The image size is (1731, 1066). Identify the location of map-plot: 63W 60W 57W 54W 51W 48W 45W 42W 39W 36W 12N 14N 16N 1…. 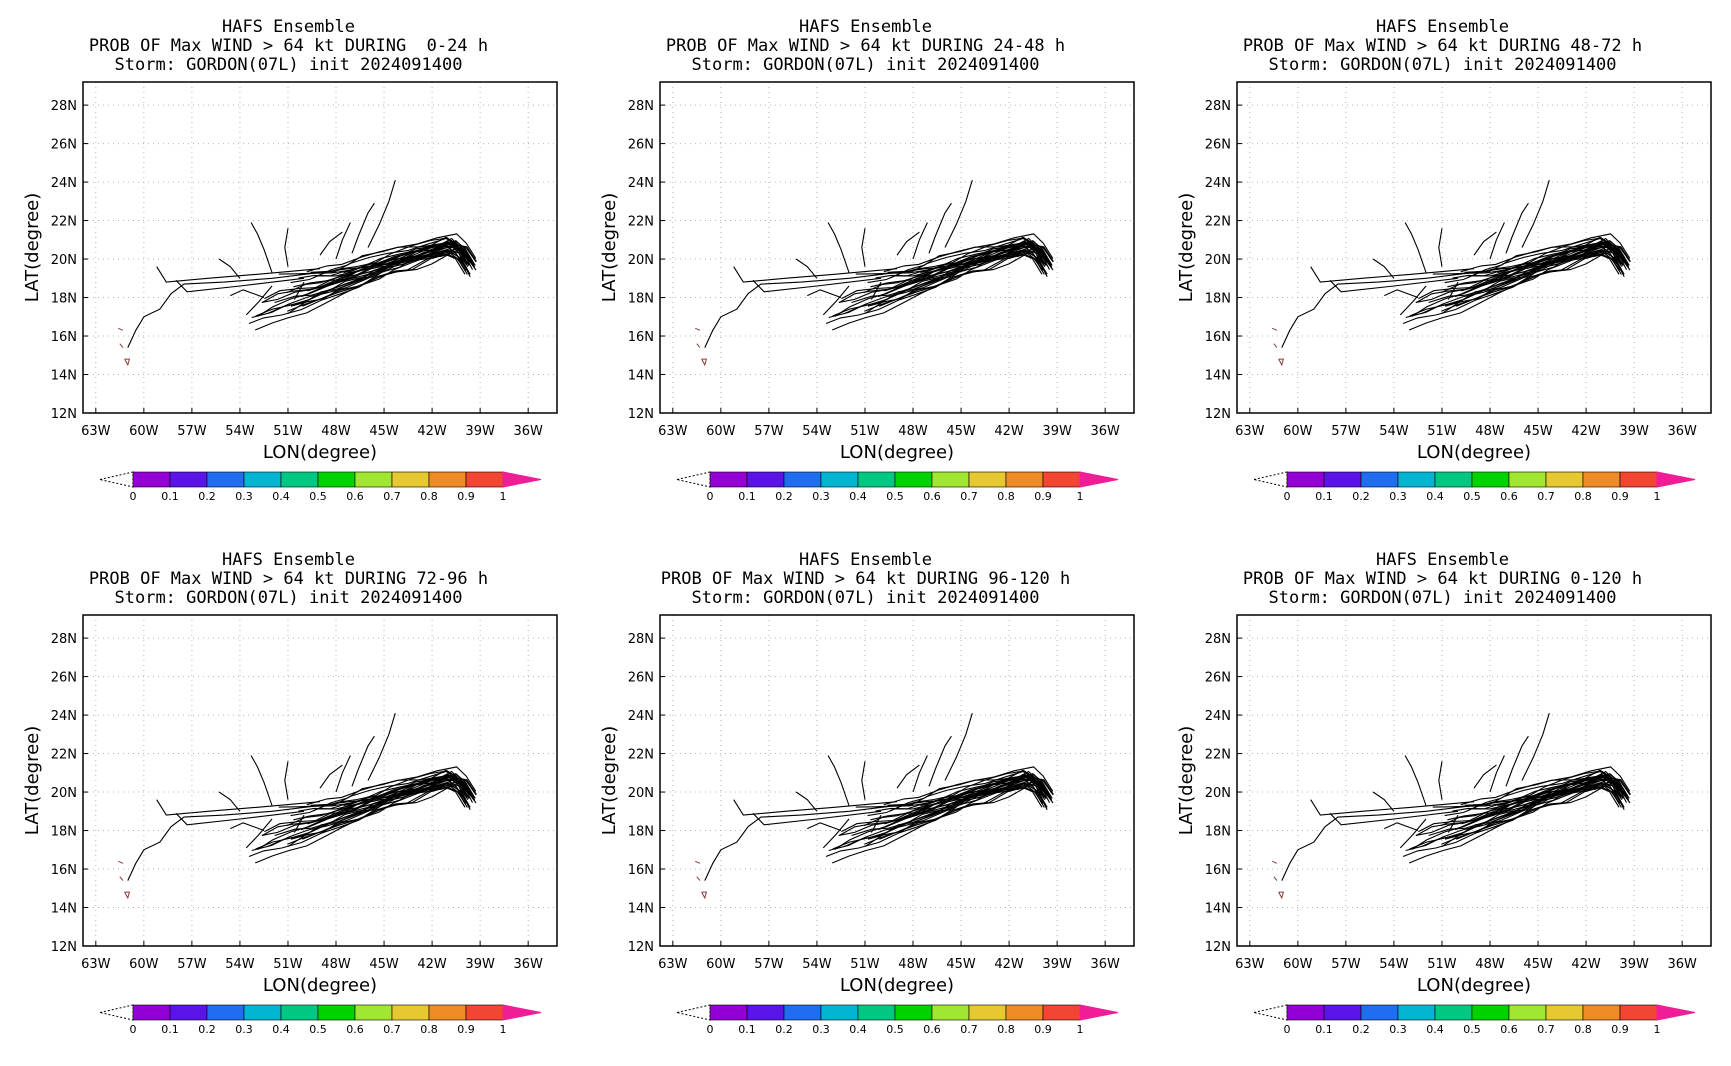
(1444, 292).